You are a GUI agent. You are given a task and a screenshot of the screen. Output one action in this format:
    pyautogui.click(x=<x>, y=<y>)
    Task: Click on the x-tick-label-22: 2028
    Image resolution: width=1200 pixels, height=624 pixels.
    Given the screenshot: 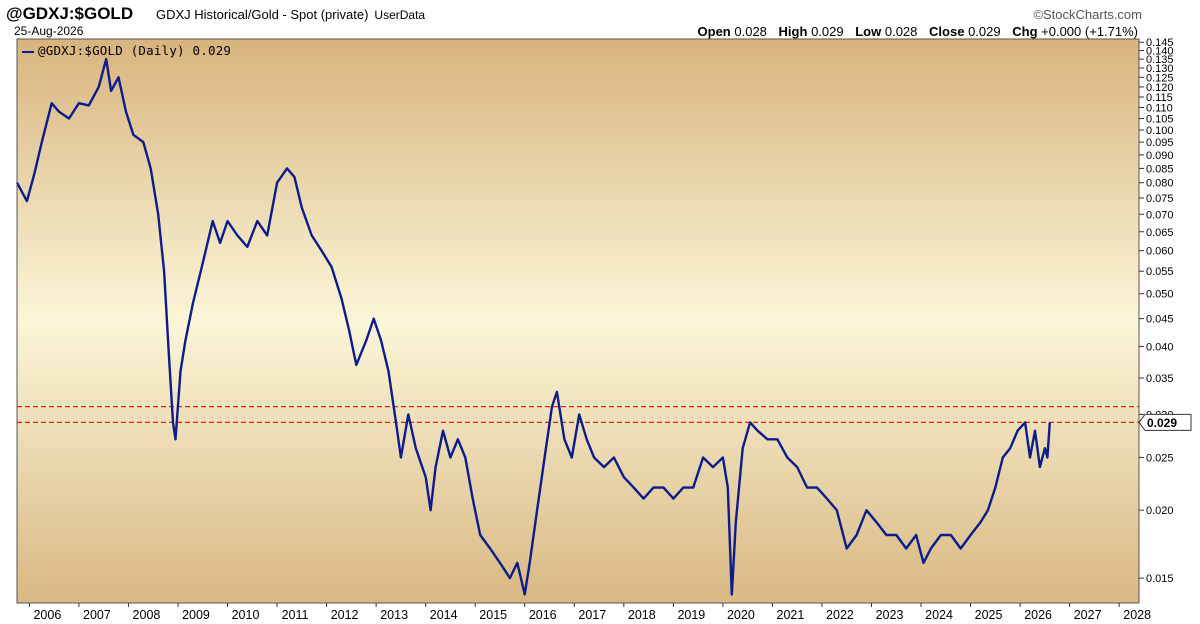 What is the action you would take?
    pyautogui.click(x=1137, y=615)
    